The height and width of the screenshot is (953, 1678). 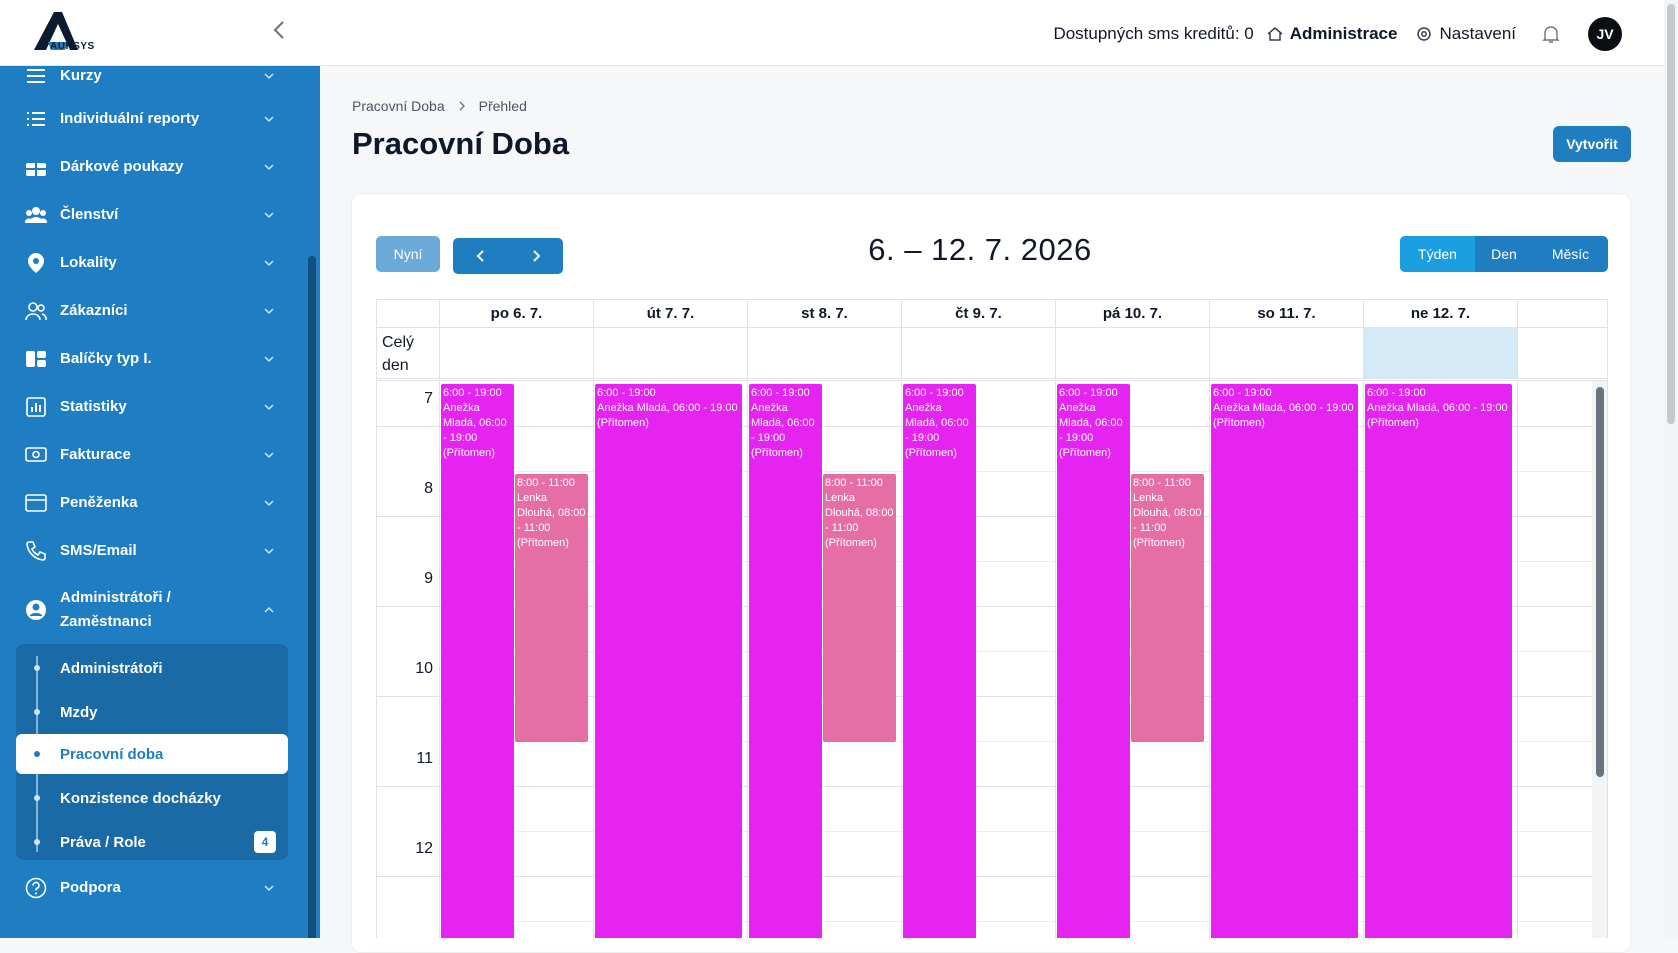 I want to click on day-header: ne 12. 7., so click(x=1440, y=314).